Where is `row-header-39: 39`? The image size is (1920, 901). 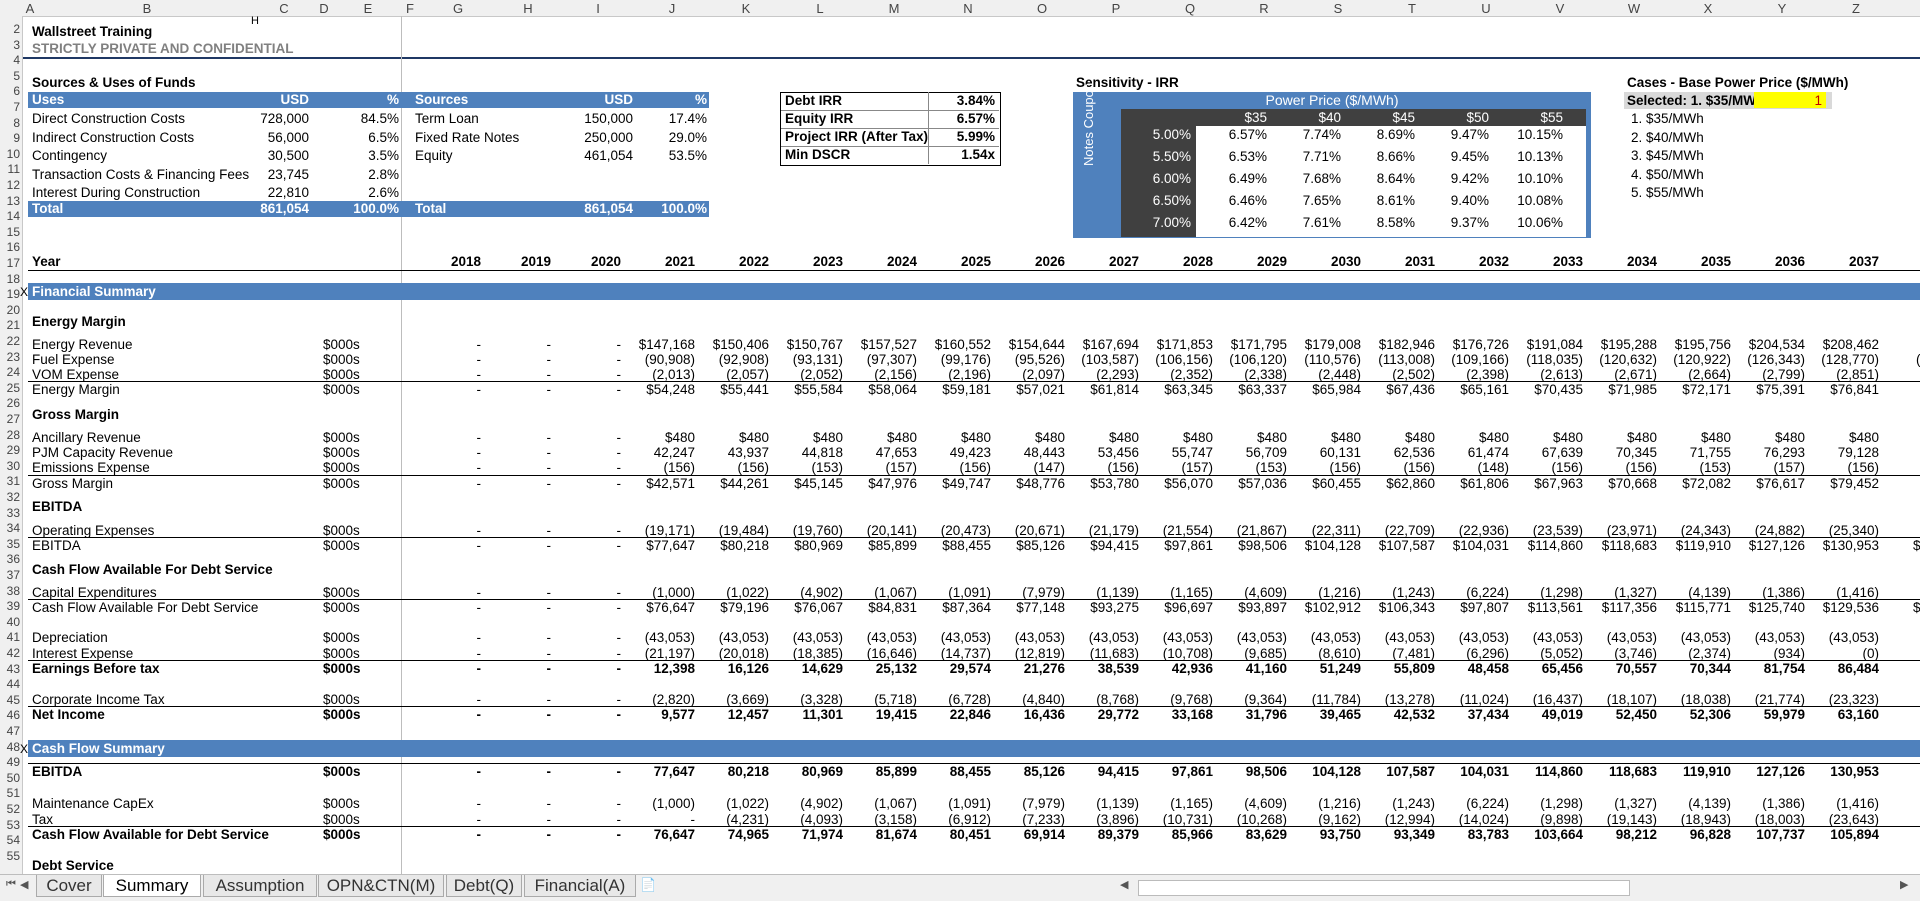
row-header-39: 39 is located at coordinates (13, 606).